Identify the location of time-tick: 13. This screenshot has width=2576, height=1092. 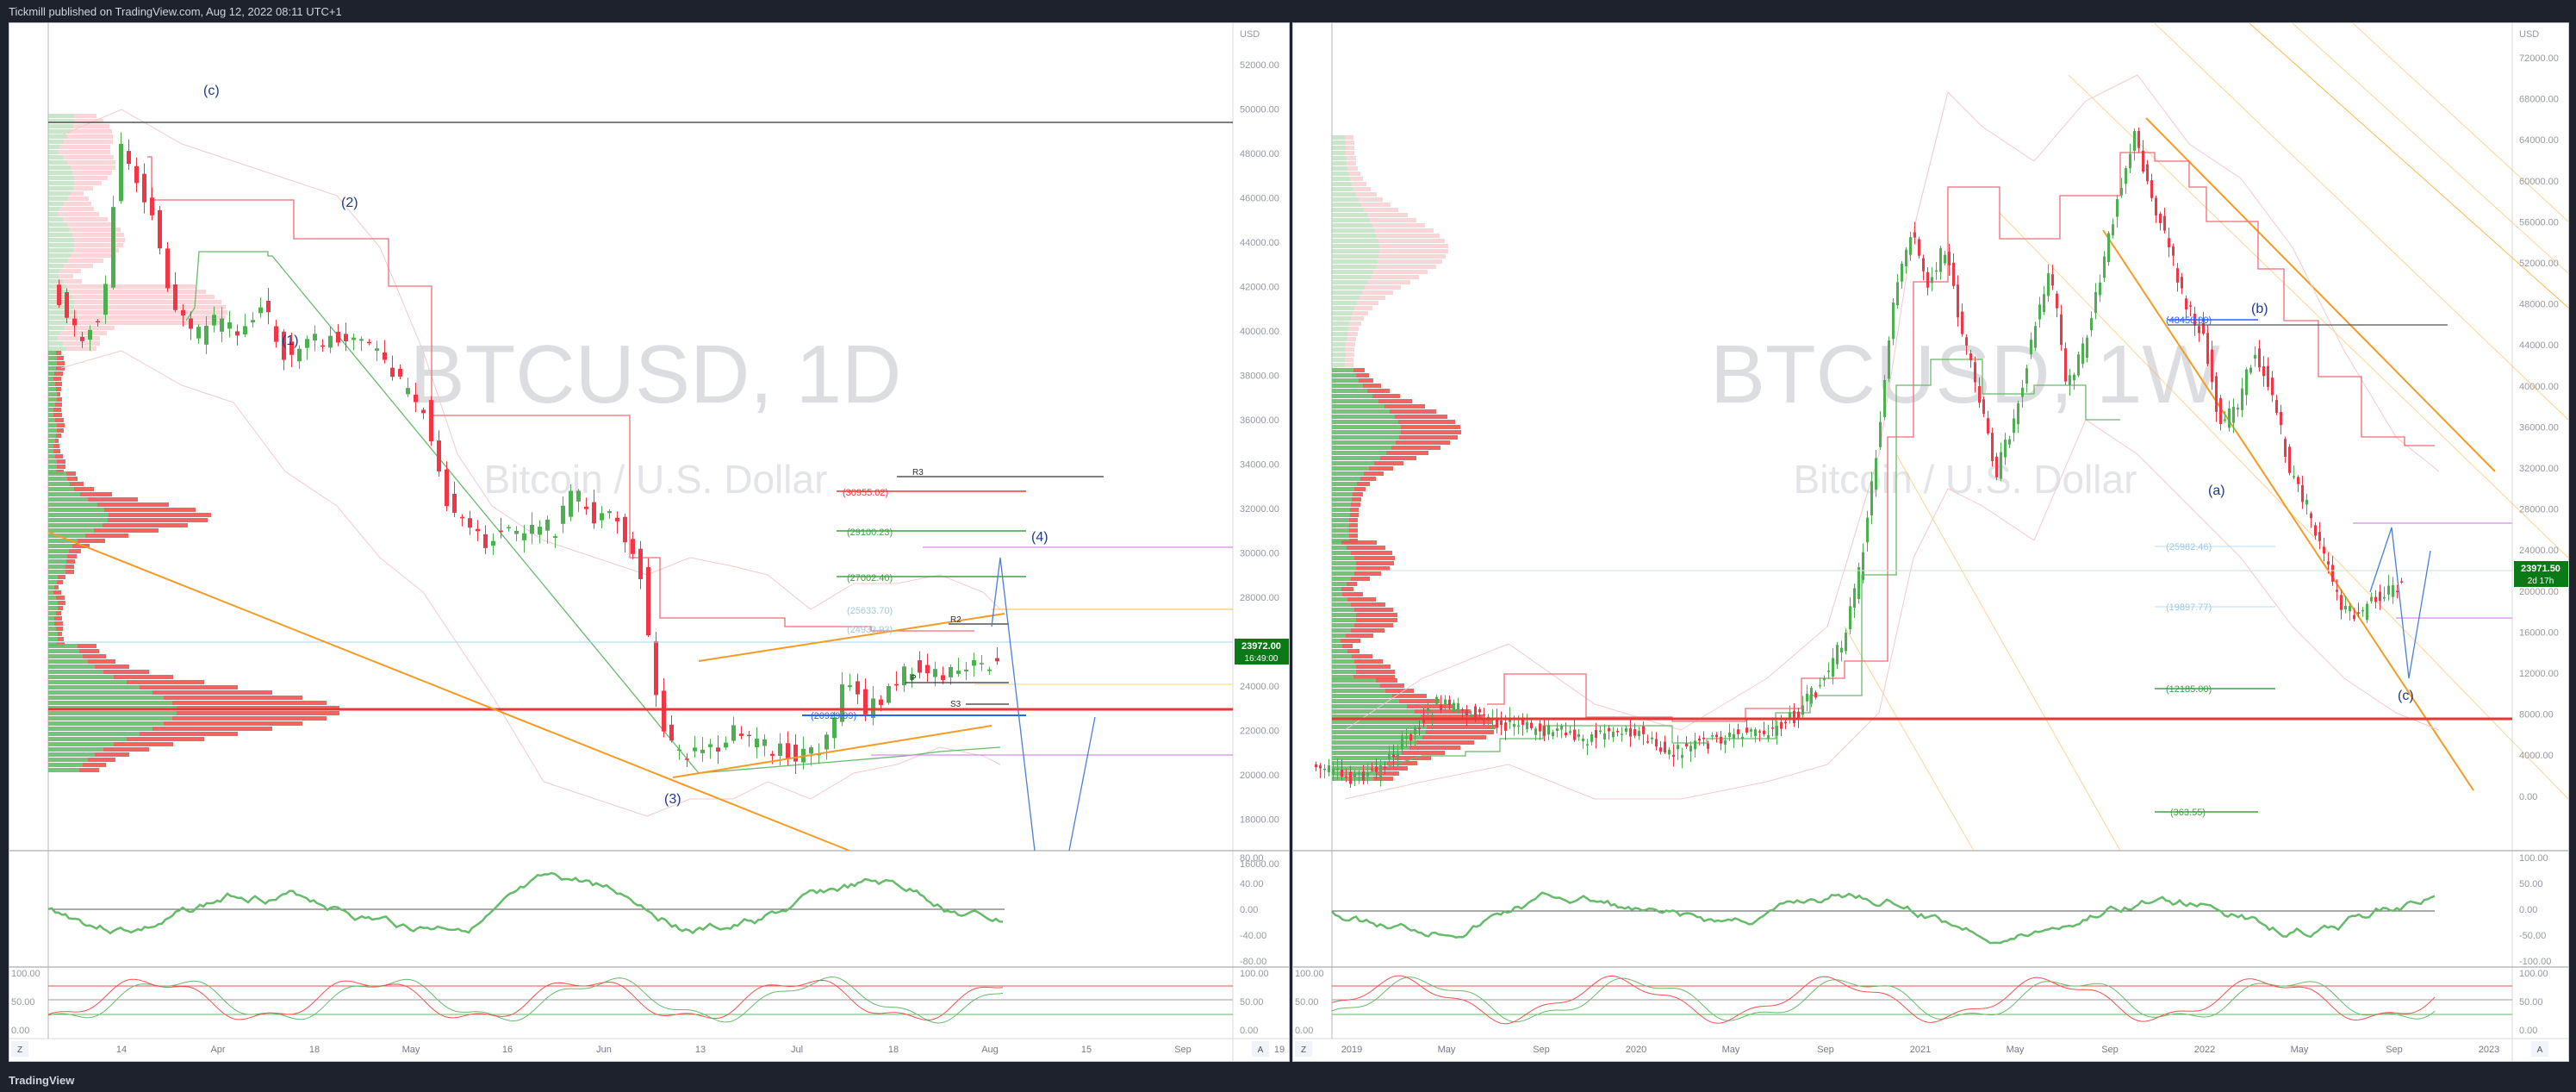
(701, 1050).